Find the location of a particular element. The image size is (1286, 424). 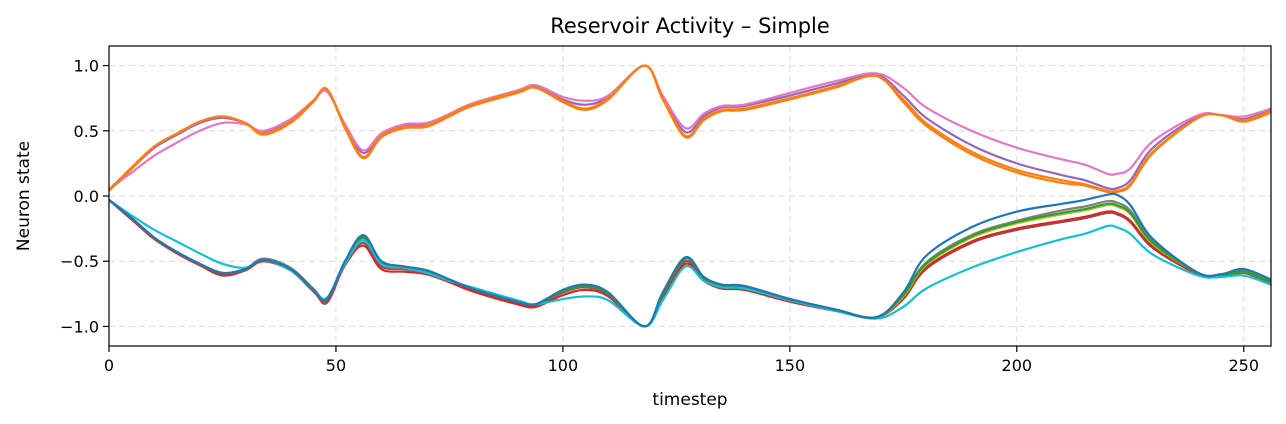

x-tick-label: 100 is located at coordinates (563, 365).